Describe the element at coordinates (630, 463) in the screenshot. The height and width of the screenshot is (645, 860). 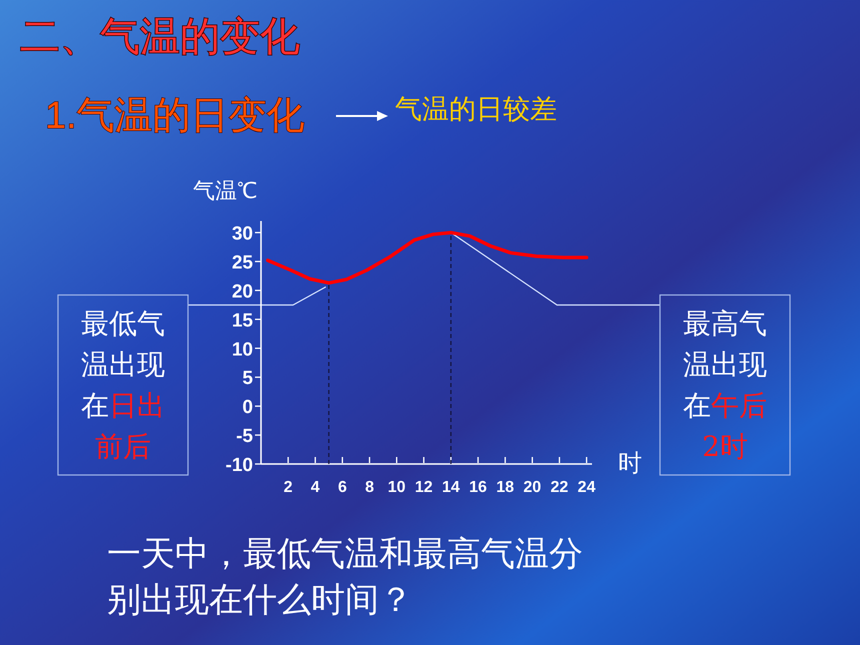
I see `x-axis-title: 时` at that location.